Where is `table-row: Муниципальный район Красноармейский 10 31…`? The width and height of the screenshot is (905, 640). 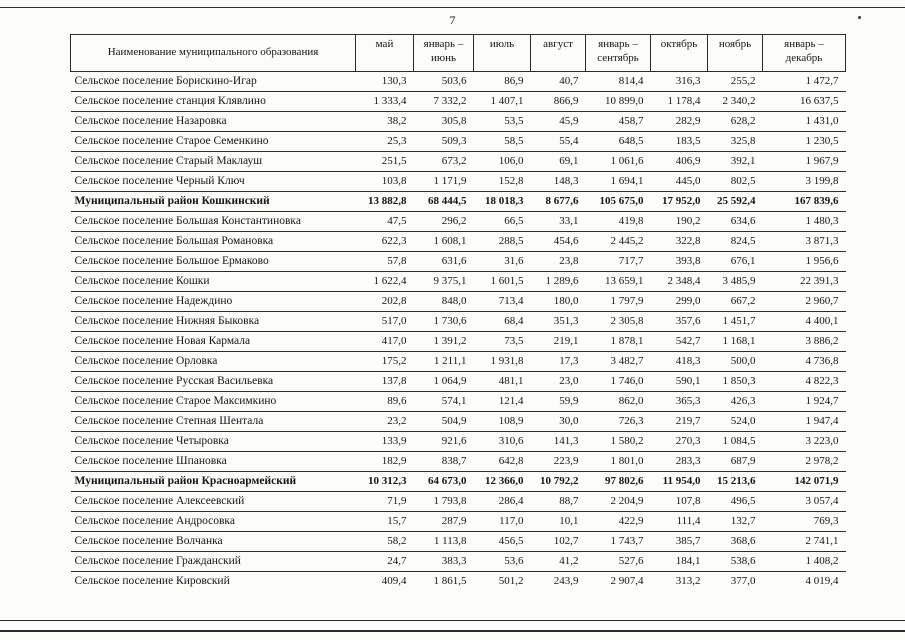 table-row: Муниципальный район Красноармейский 10 31… is located at coordinates (458, 481).